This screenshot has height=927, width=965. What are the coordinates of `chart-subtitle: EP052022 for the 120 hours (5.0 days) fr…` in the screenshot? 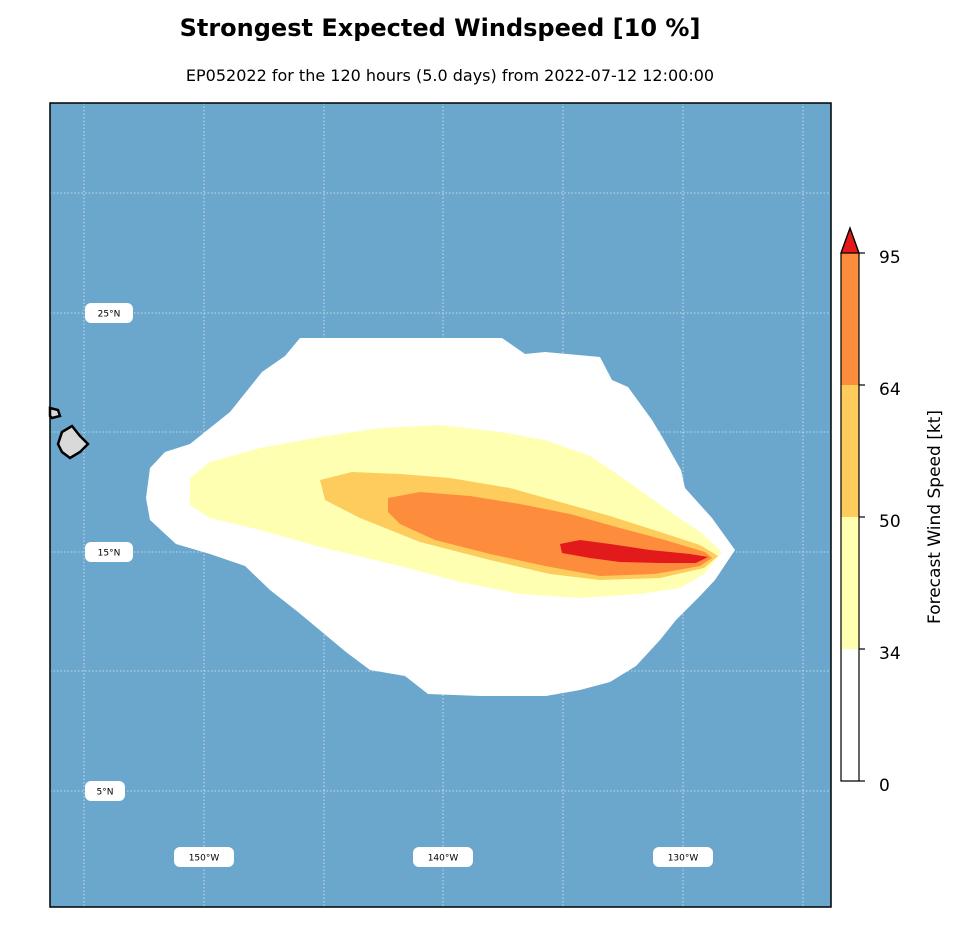 It's located at (450, 75).